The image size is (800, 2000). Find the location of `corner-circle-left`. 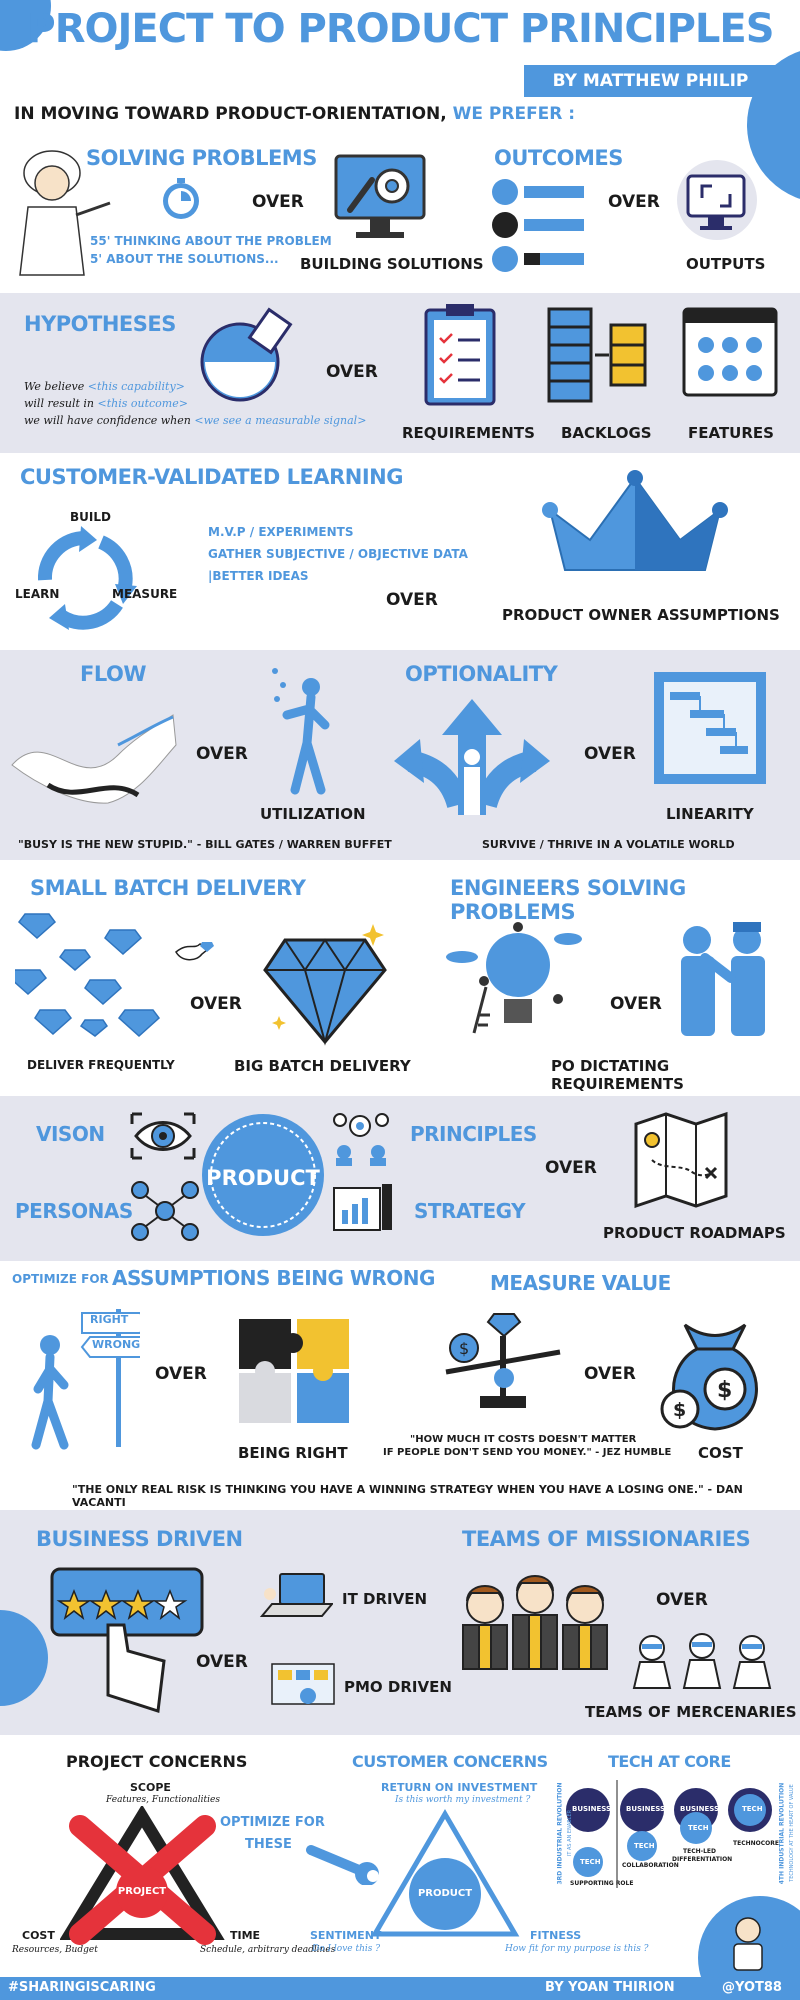

corner-circle-left is located at coordinates (24, 1658).